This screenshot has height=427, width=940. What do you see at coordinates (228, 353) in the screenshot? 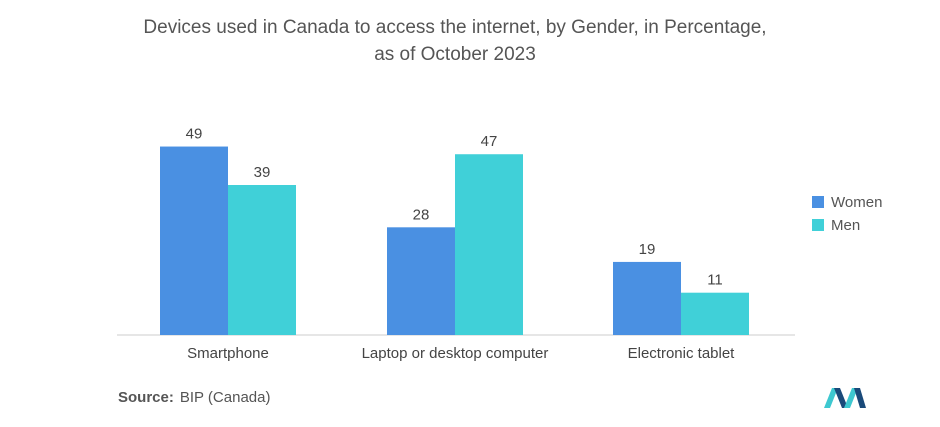
I see `x-tick-label-1: Smartphone` at bounding box center [228, 353].